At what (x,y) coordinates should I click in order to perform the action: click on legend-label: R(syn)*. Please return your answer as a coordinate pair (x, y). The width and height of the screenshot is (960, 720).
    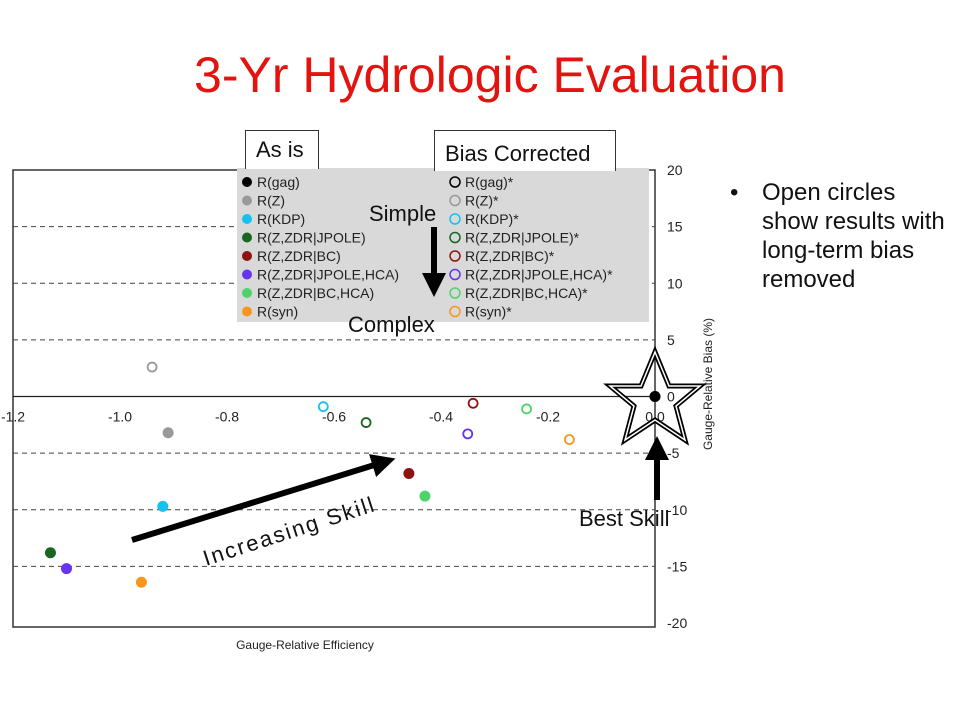
    Looking at the image, I should click on (488, 312).